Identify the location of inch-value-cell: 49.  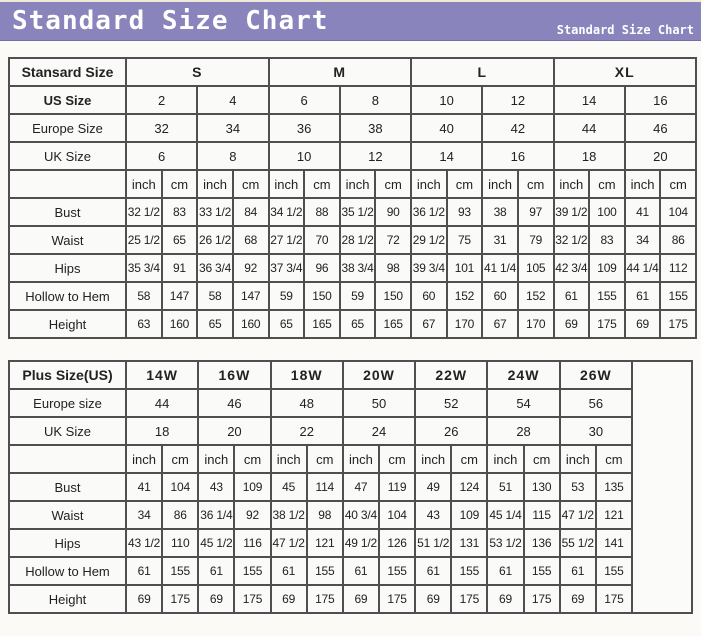
(433, 487).